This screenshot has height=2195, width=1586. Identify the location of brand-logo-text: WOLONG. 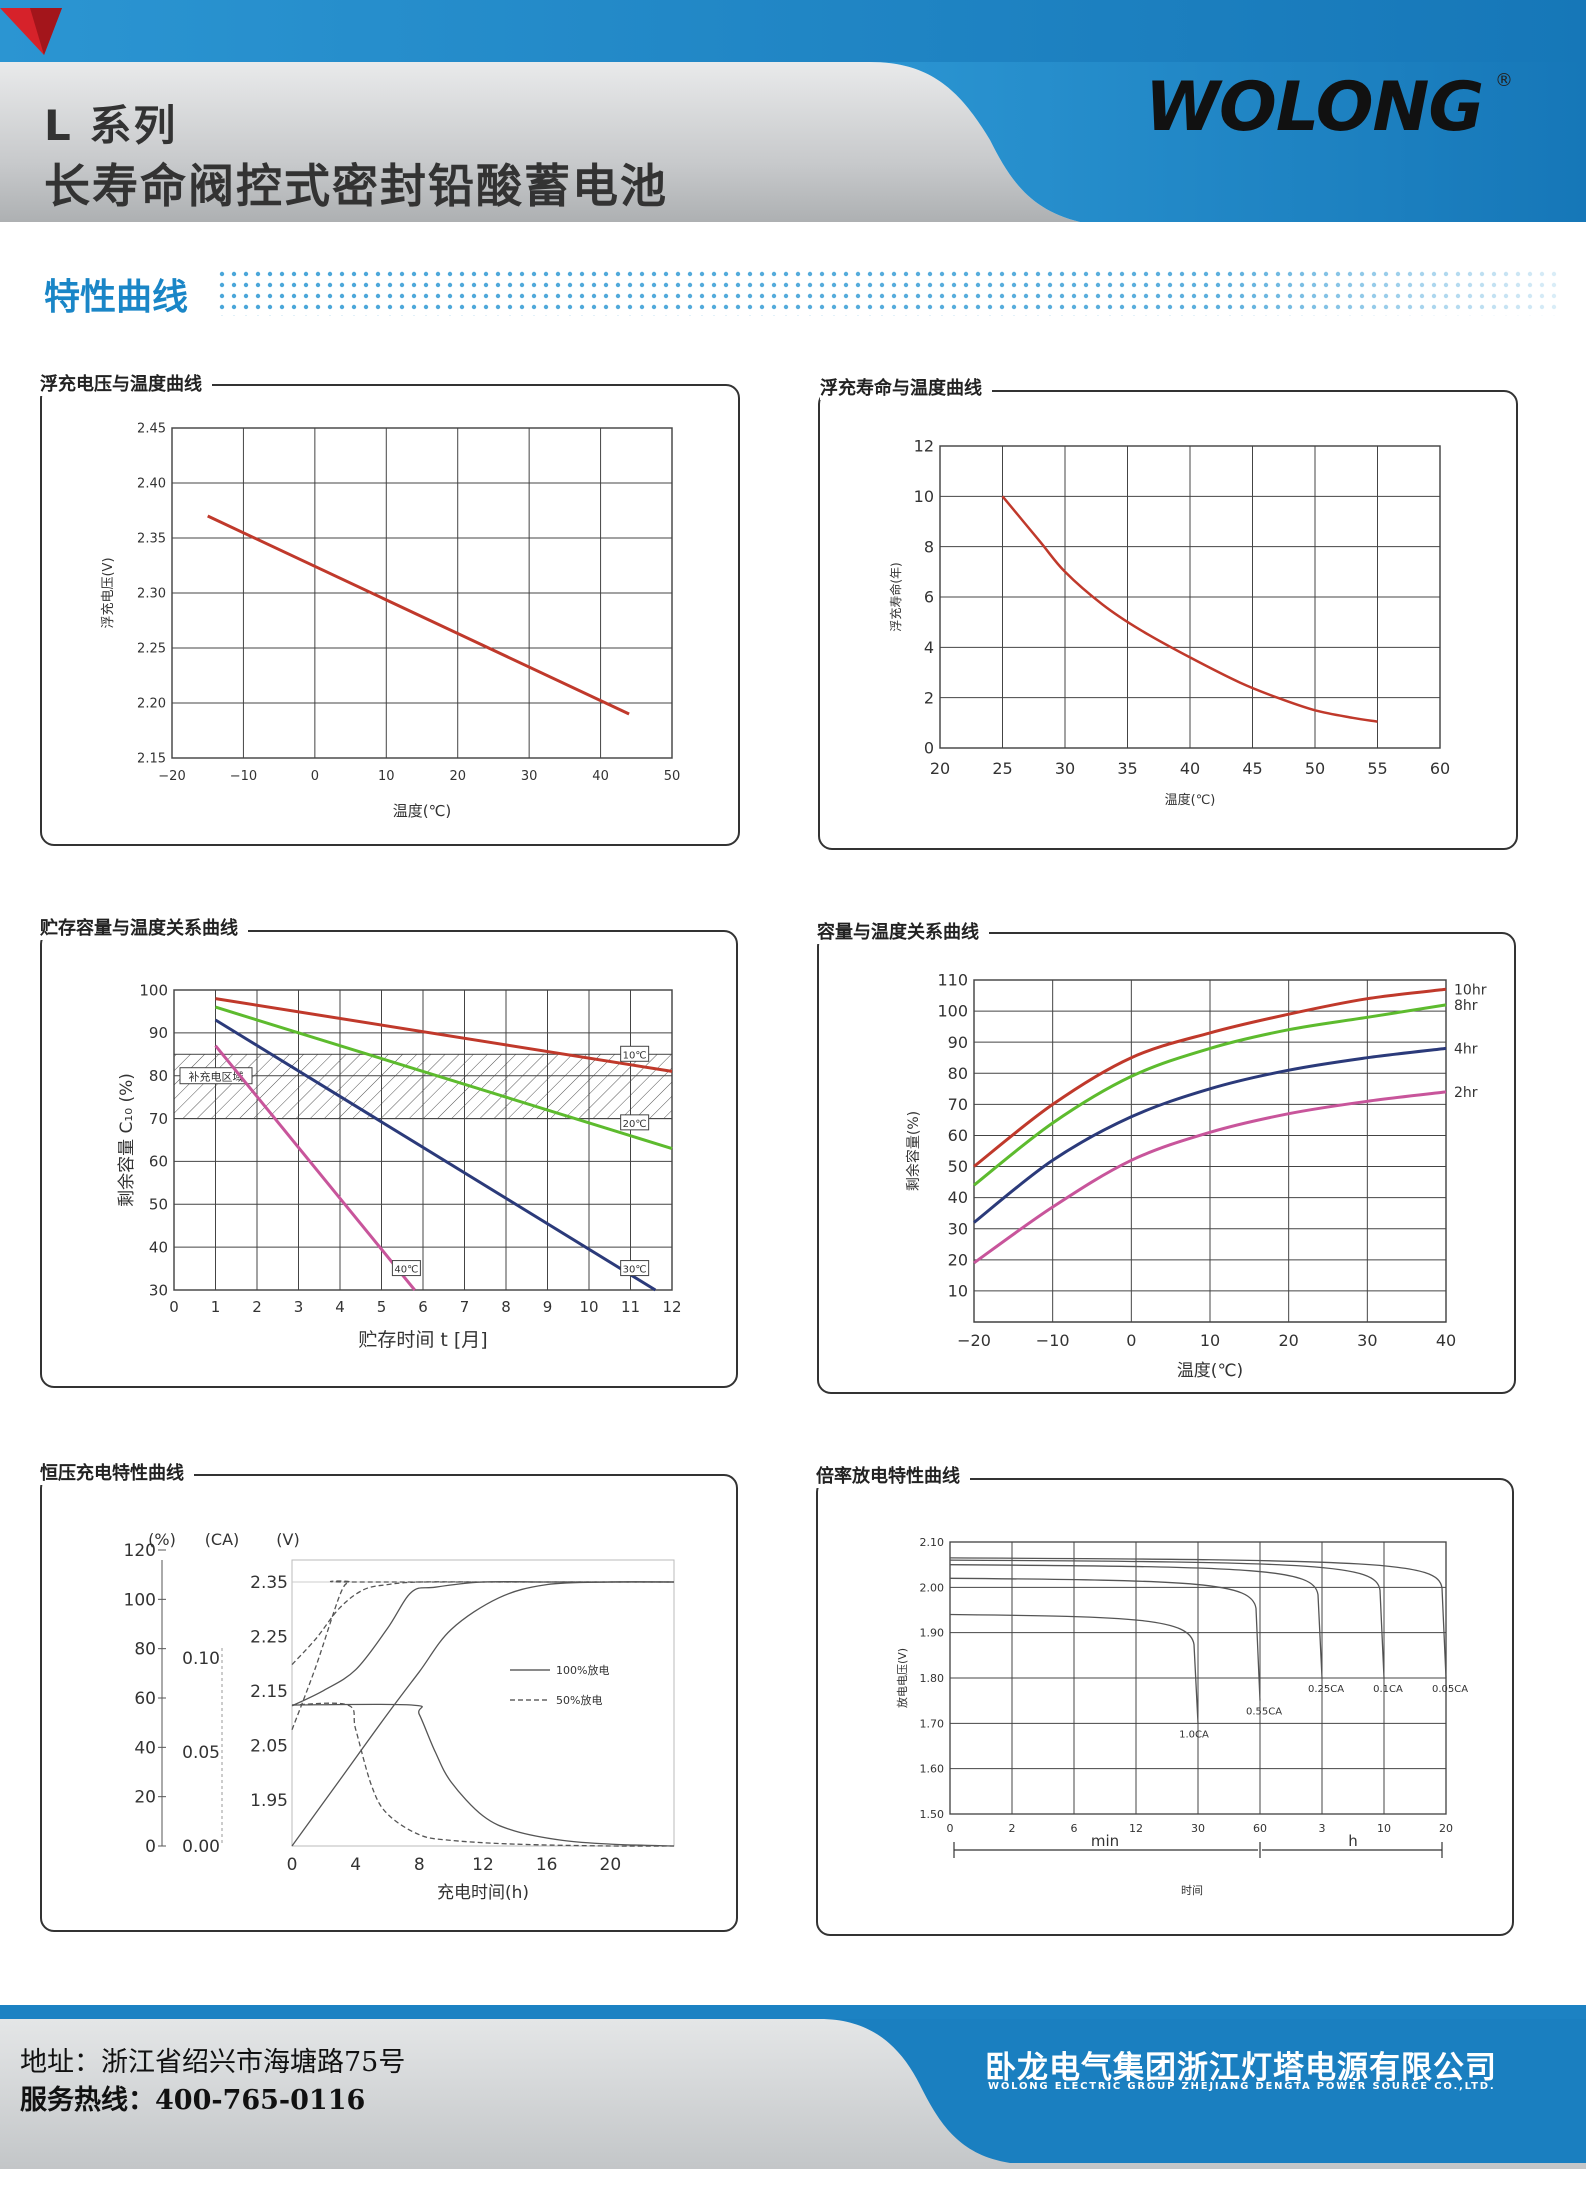
(1314, 107).